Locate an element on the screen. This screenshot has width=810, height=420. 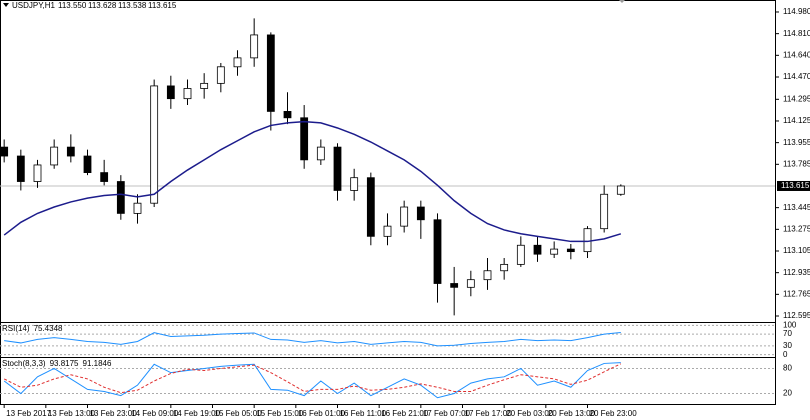
quote-value: 113.538 is located at coordinates (132, 5).